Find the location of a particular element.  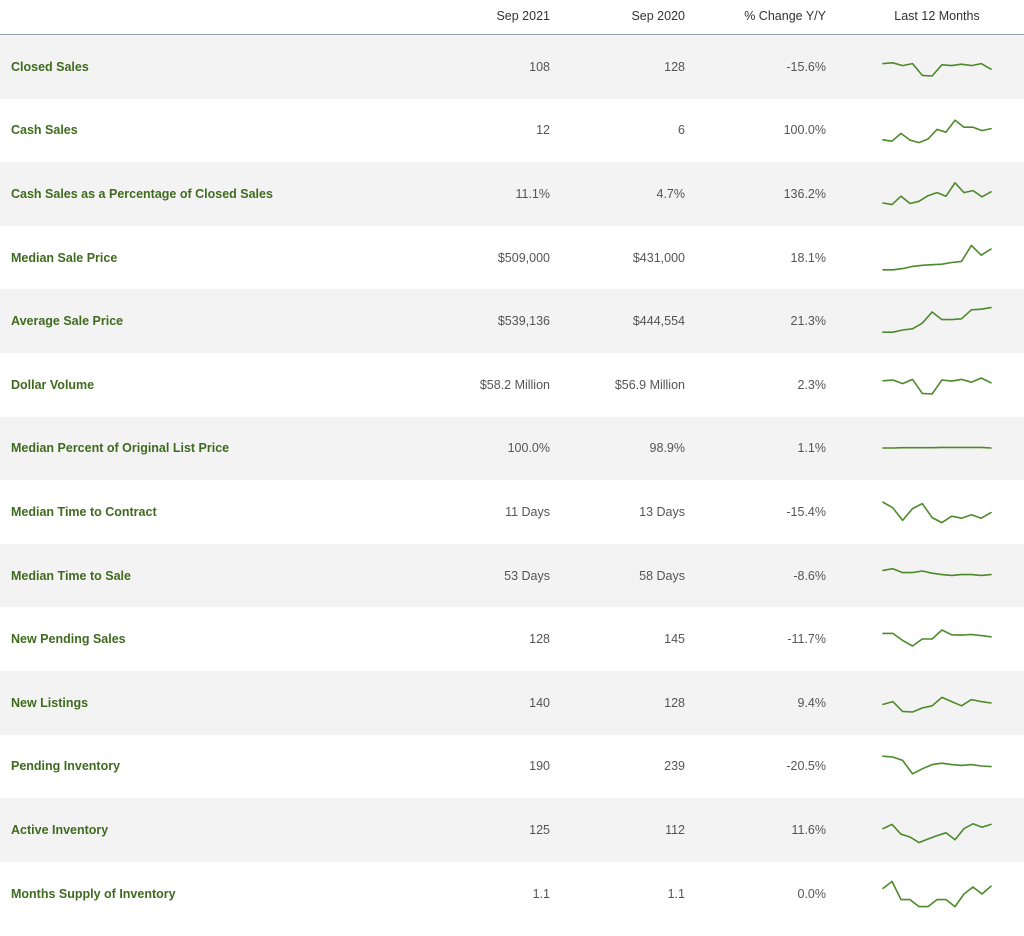

value-sep-2021: 190 is located at coordinates (539, 766).